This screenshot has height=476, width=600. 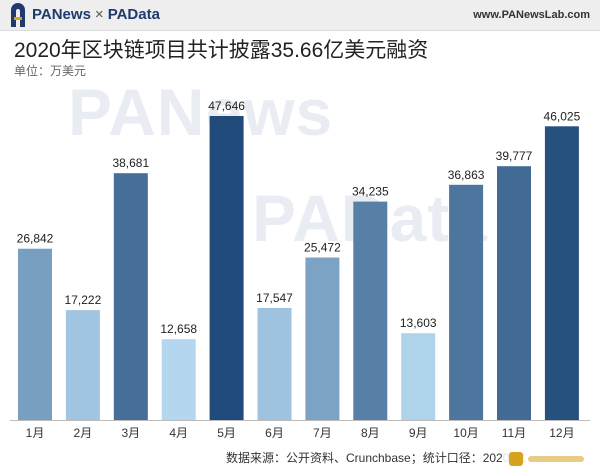 I want to click on x-tick-label-6: 6月, so click(x=274, y=433).